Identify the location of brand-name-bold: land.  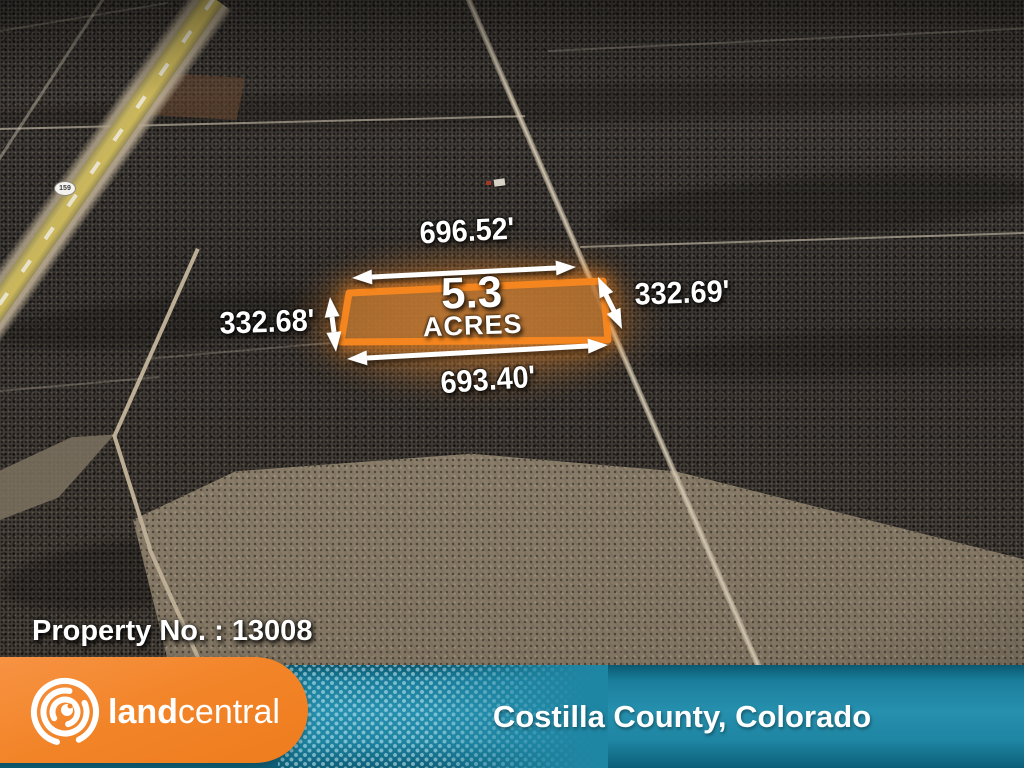
(143, 712).